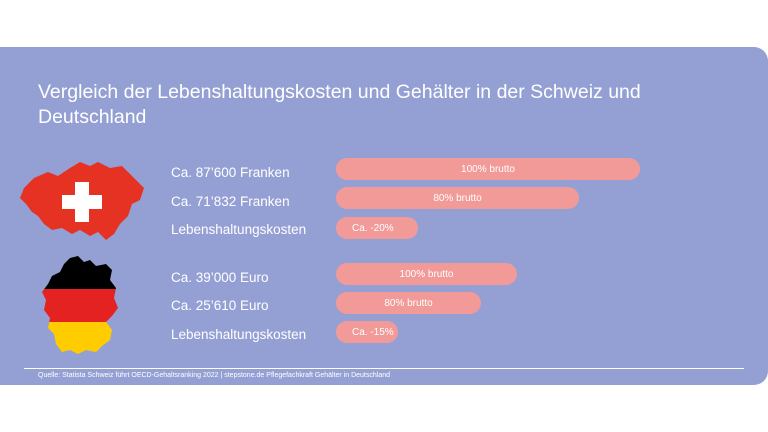 The width and height of the screenshot is (768, 432). What do you see at coordinates (384, 368) in the screenshot?
I see `footer-divider` at bounding box center [384, 368].